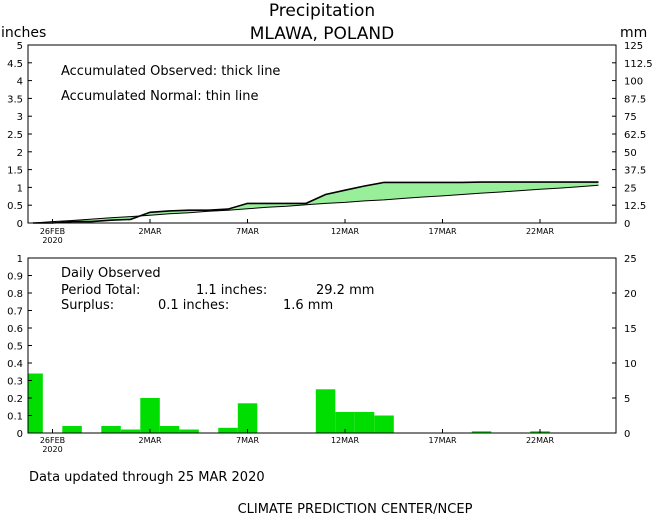 The image size is (652, 518). Describe the element at coordinates (630, 153) in the screenshot. I see `y2-tick-label: 50` at that location.